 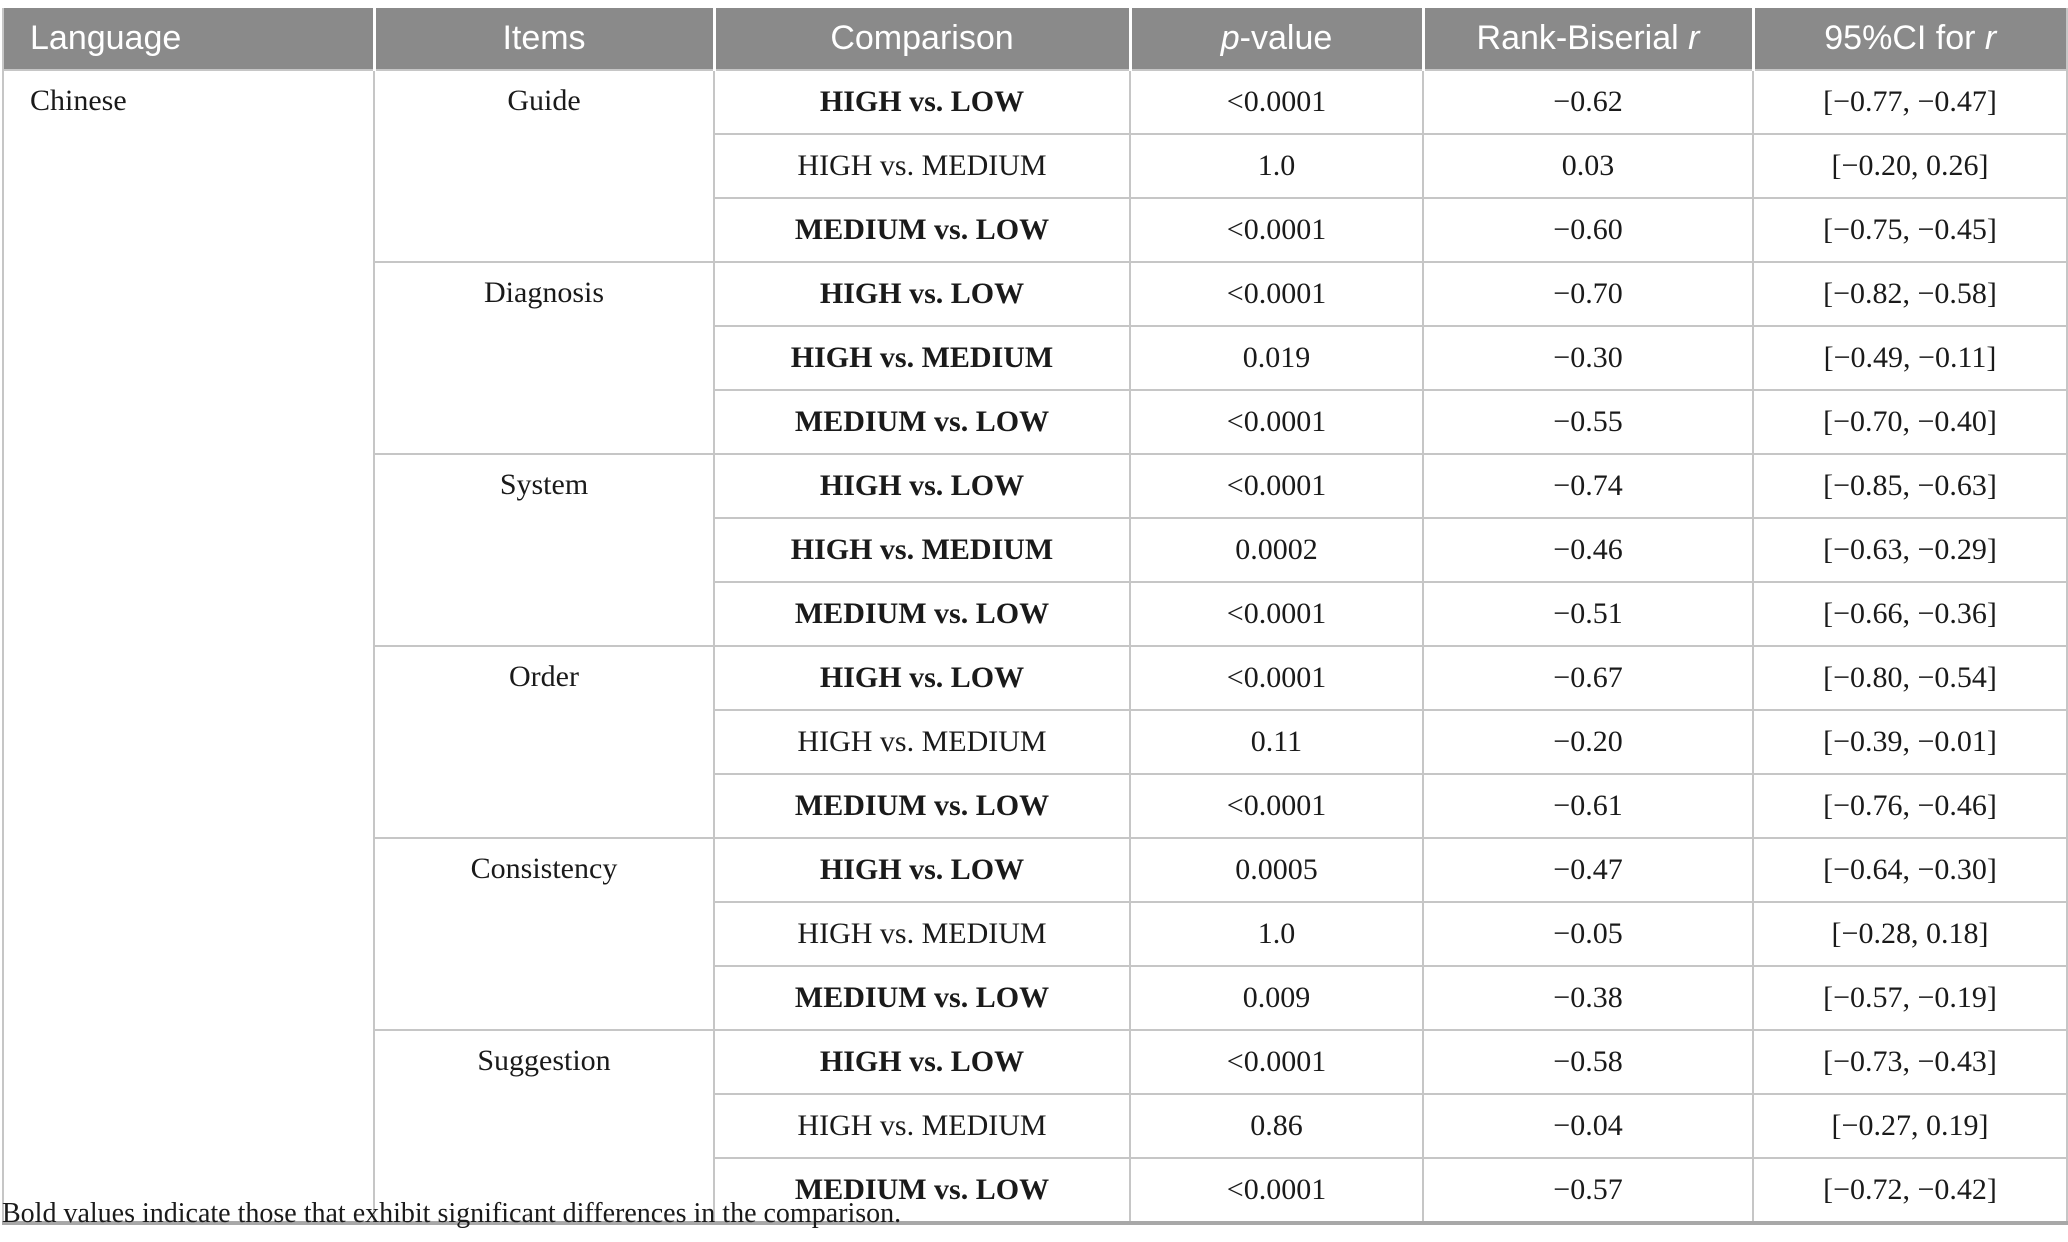 I want to click on rank-biserial-cell: 0.03, so click(x=1588, y=166).